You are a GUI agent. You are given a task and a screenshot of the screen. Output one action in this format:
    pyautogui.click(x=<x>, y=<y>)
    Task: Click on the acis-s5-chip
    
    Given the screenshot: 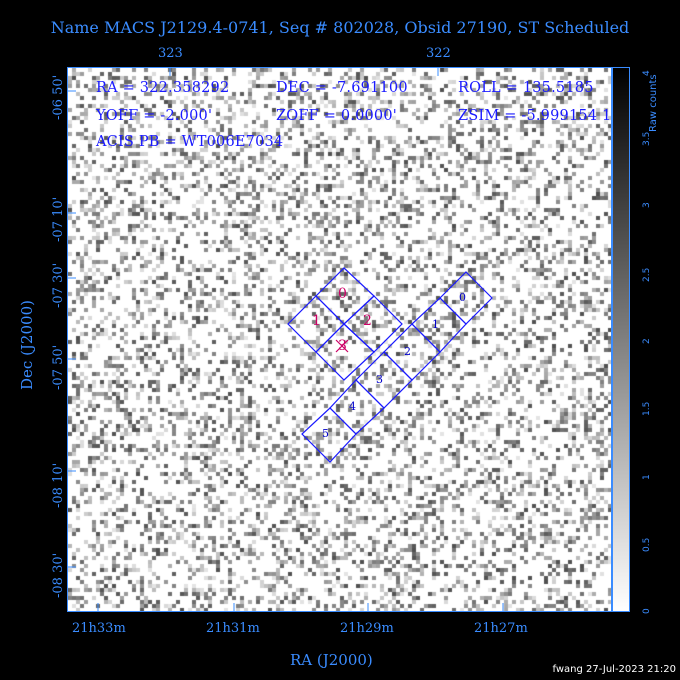 What is the action you would take?
    pyautogui.click(x=329, y=435)
    